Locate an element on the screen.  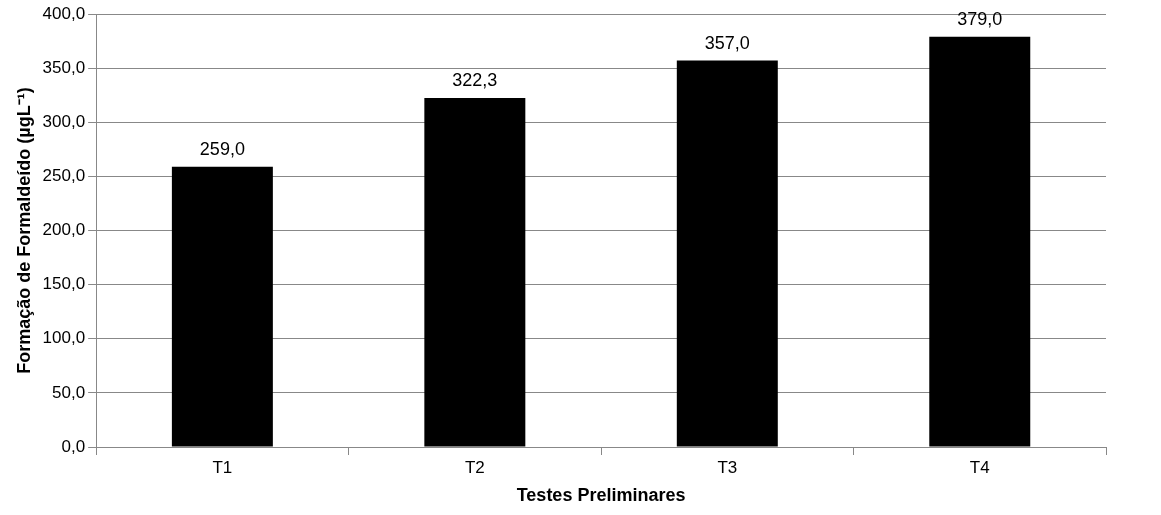
data-label: 322,3 is located at coordinates (475, 80).